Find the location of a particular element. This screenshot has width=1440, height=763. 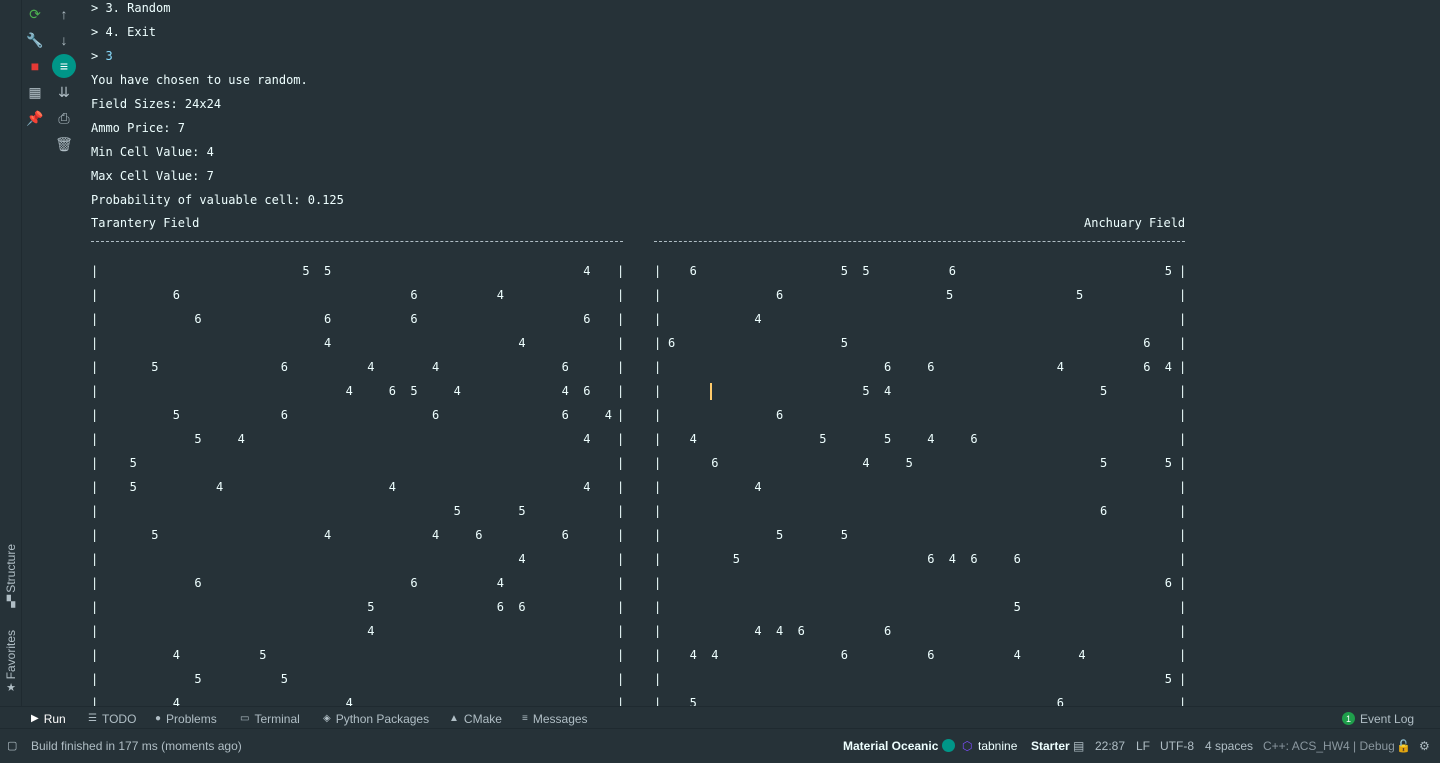

build-context: C++: ACS_HW4 | Debug is located at coordinates (1329, 746).